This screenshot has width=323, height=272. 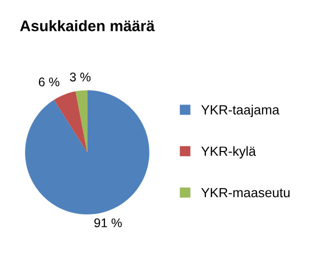 I want to click on legend-label: YKR-taajama, so click(x=240, y=111).